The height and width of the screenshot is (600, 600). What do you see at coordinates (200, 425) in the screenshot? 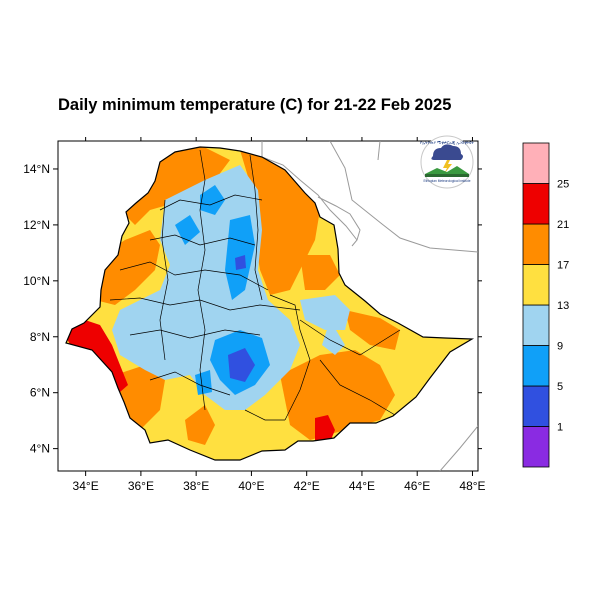
I see `zone-southcentral-orange` at bounding box center [200, 425].